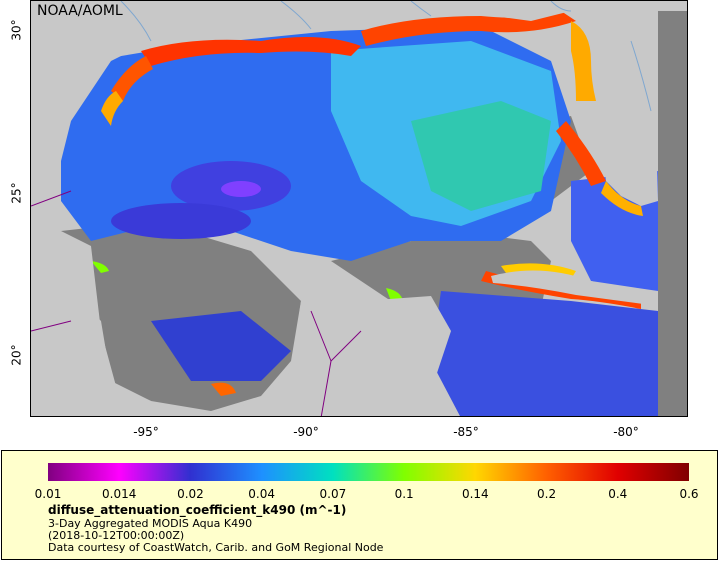 This screenshot has width=720, height=561. What do you see at coordinates (475, 494) in the screenshot?
I see `colorbar-tick-label: 0.14` at bounding box center [475, 494].